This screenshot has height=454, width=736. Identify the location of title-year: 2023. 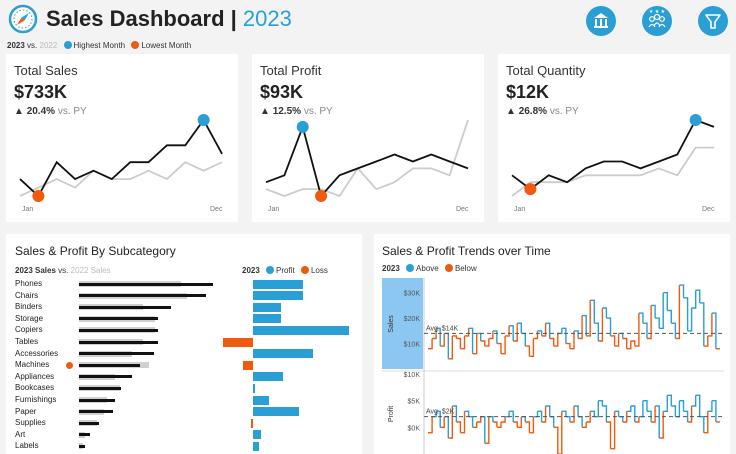
(267, 18).